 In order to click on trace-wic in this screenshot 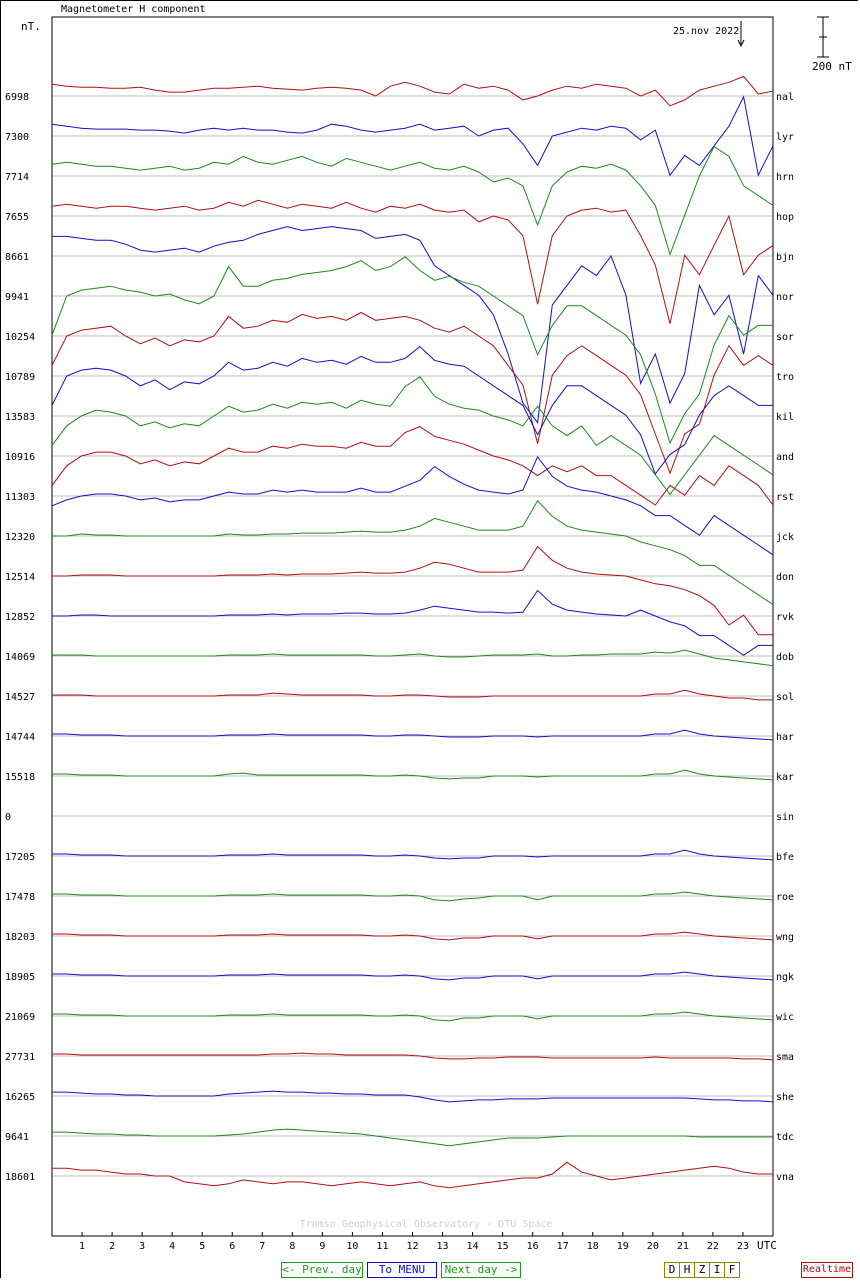, I will do `click(413, 1016)`.